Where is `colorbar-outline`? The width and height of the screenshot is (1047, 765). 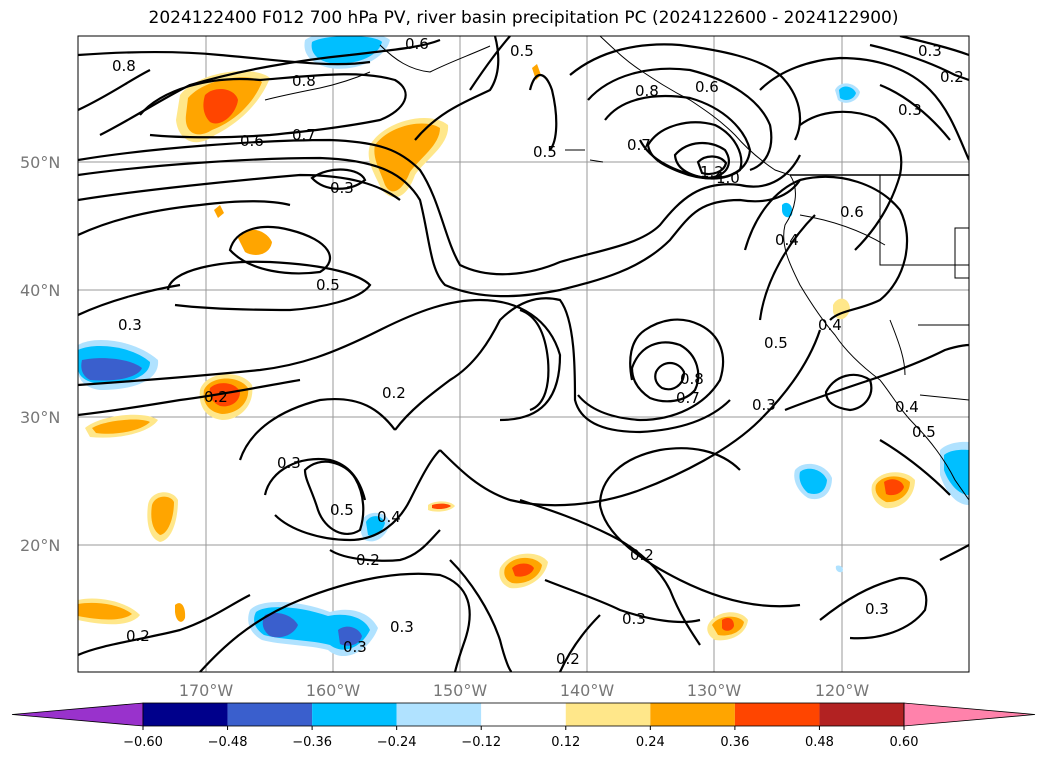
colorbar-outline is located at coordinates (523, 714).